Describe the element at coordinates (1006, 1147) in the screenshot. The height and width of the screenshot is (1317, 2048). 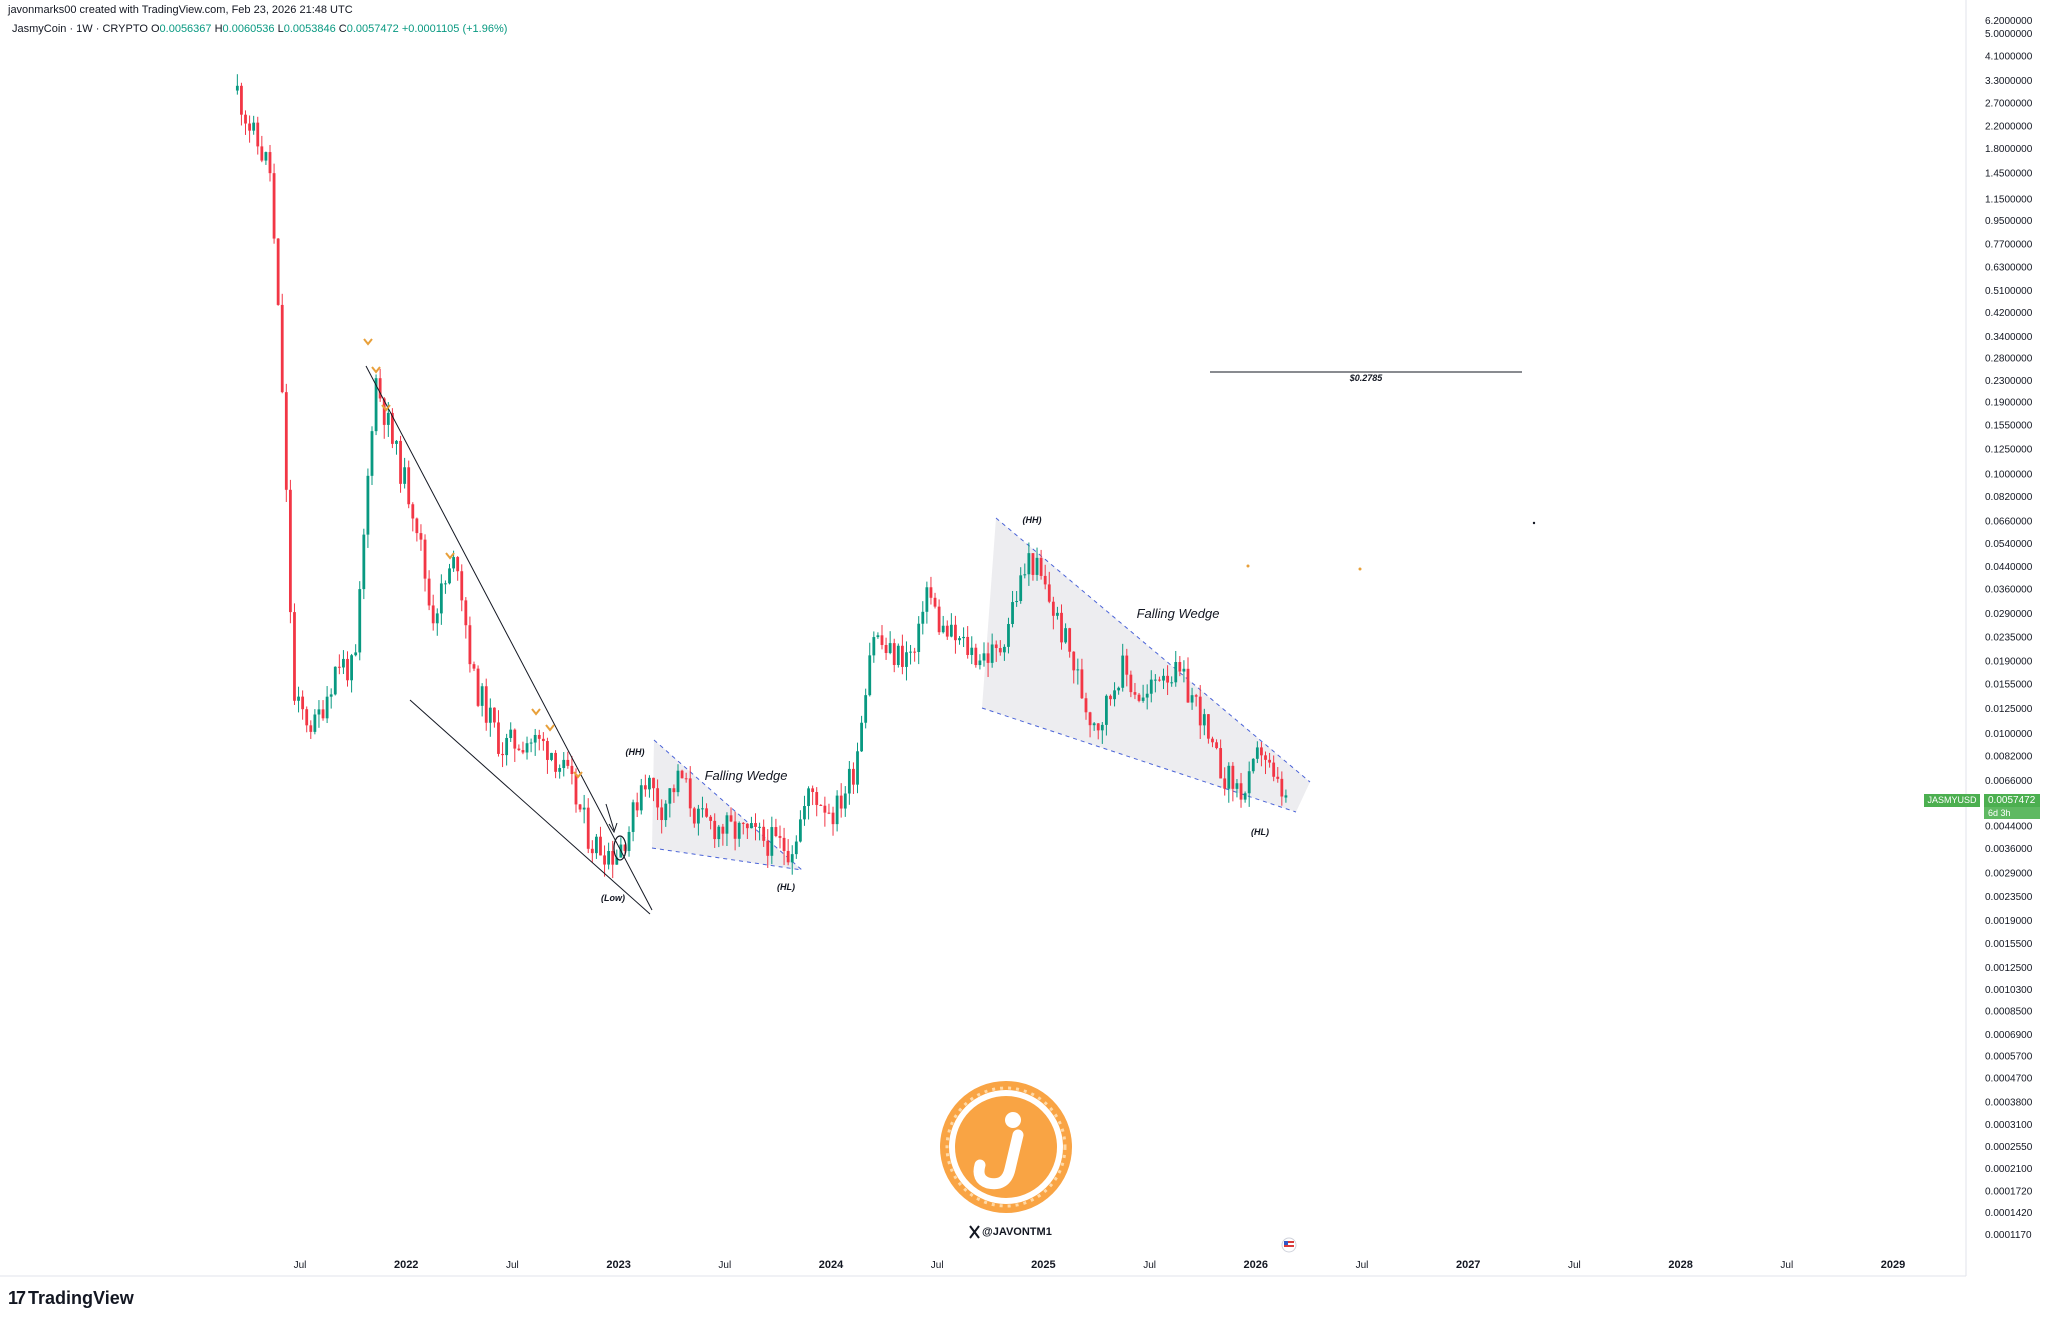
I see `jasmy-coin-logo-icon` at that location.